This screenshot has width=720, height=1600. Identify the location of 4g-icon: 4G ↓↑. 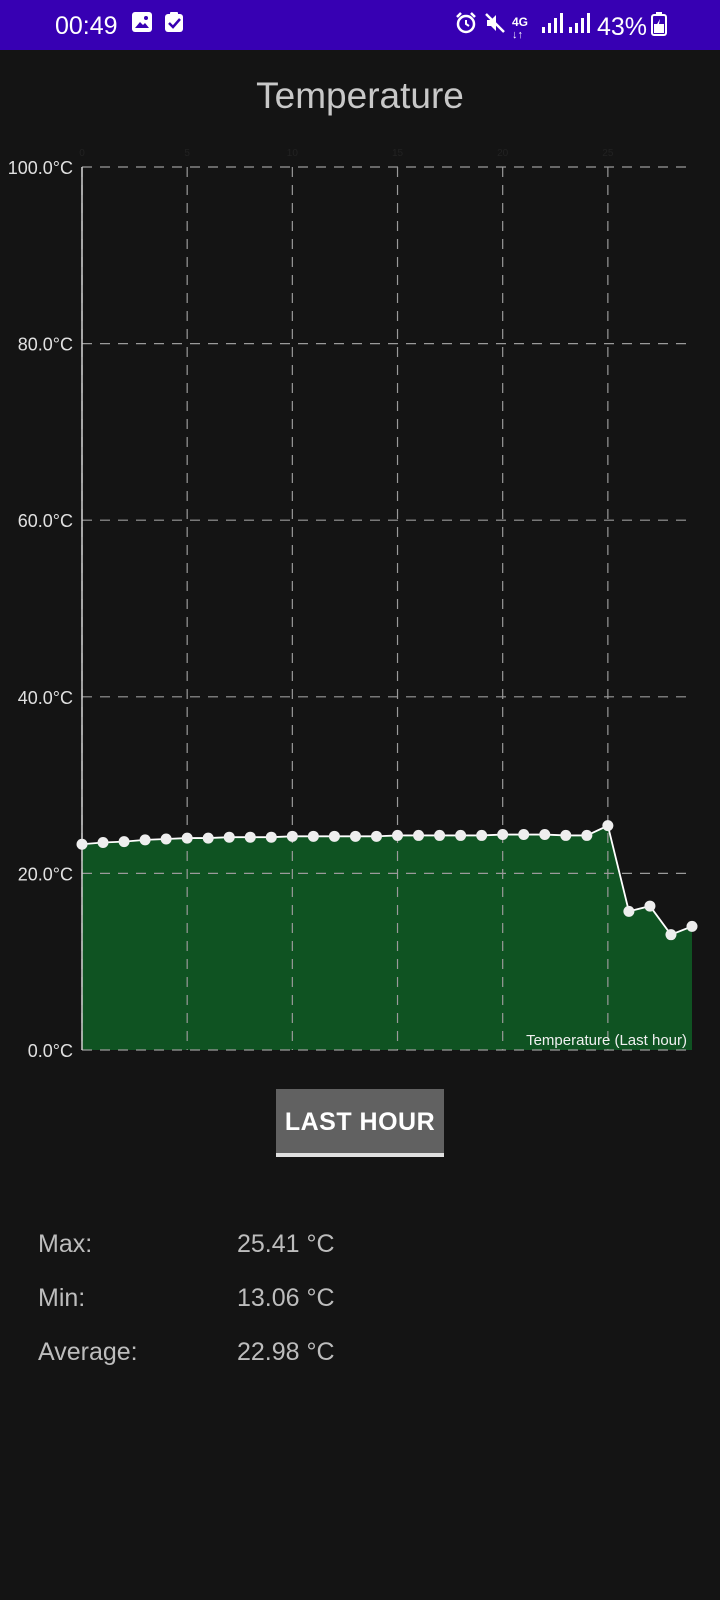
(520, 28).